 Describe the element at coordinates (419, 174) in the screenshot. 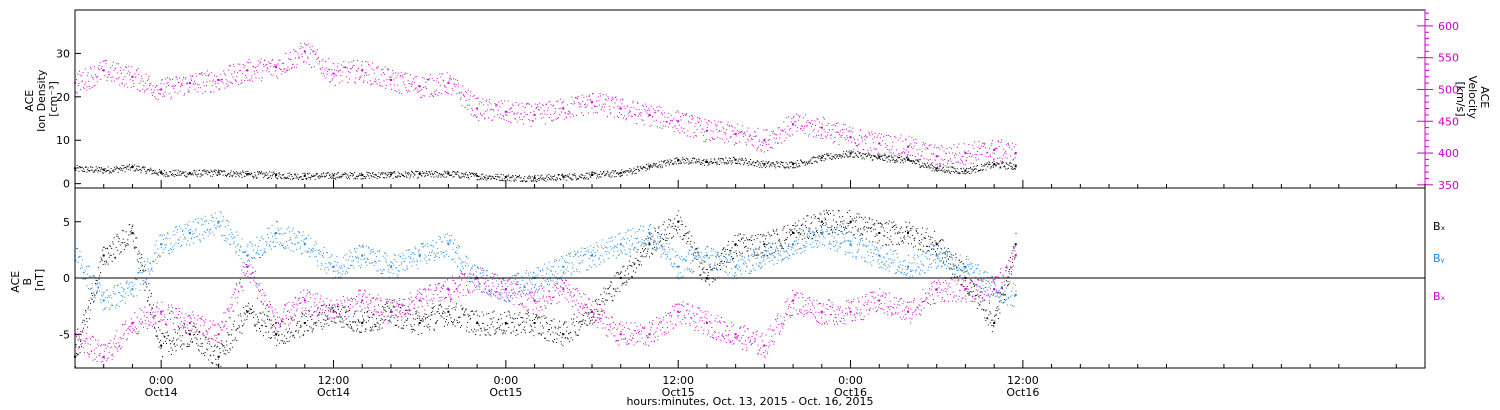

I see `top-series-0-point` at that location.